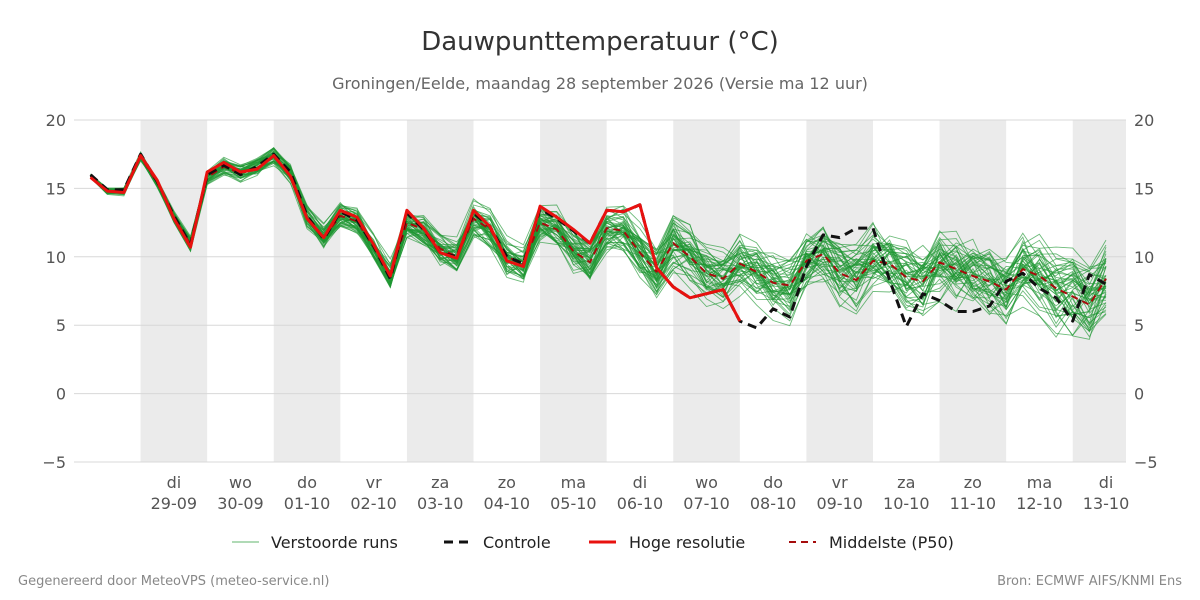 The width and height of the screenshot is (1200, 600). Describe the element at coordinates (1146, 462) in the screenshot. I see `y-tick-label-right: −5` at that location.